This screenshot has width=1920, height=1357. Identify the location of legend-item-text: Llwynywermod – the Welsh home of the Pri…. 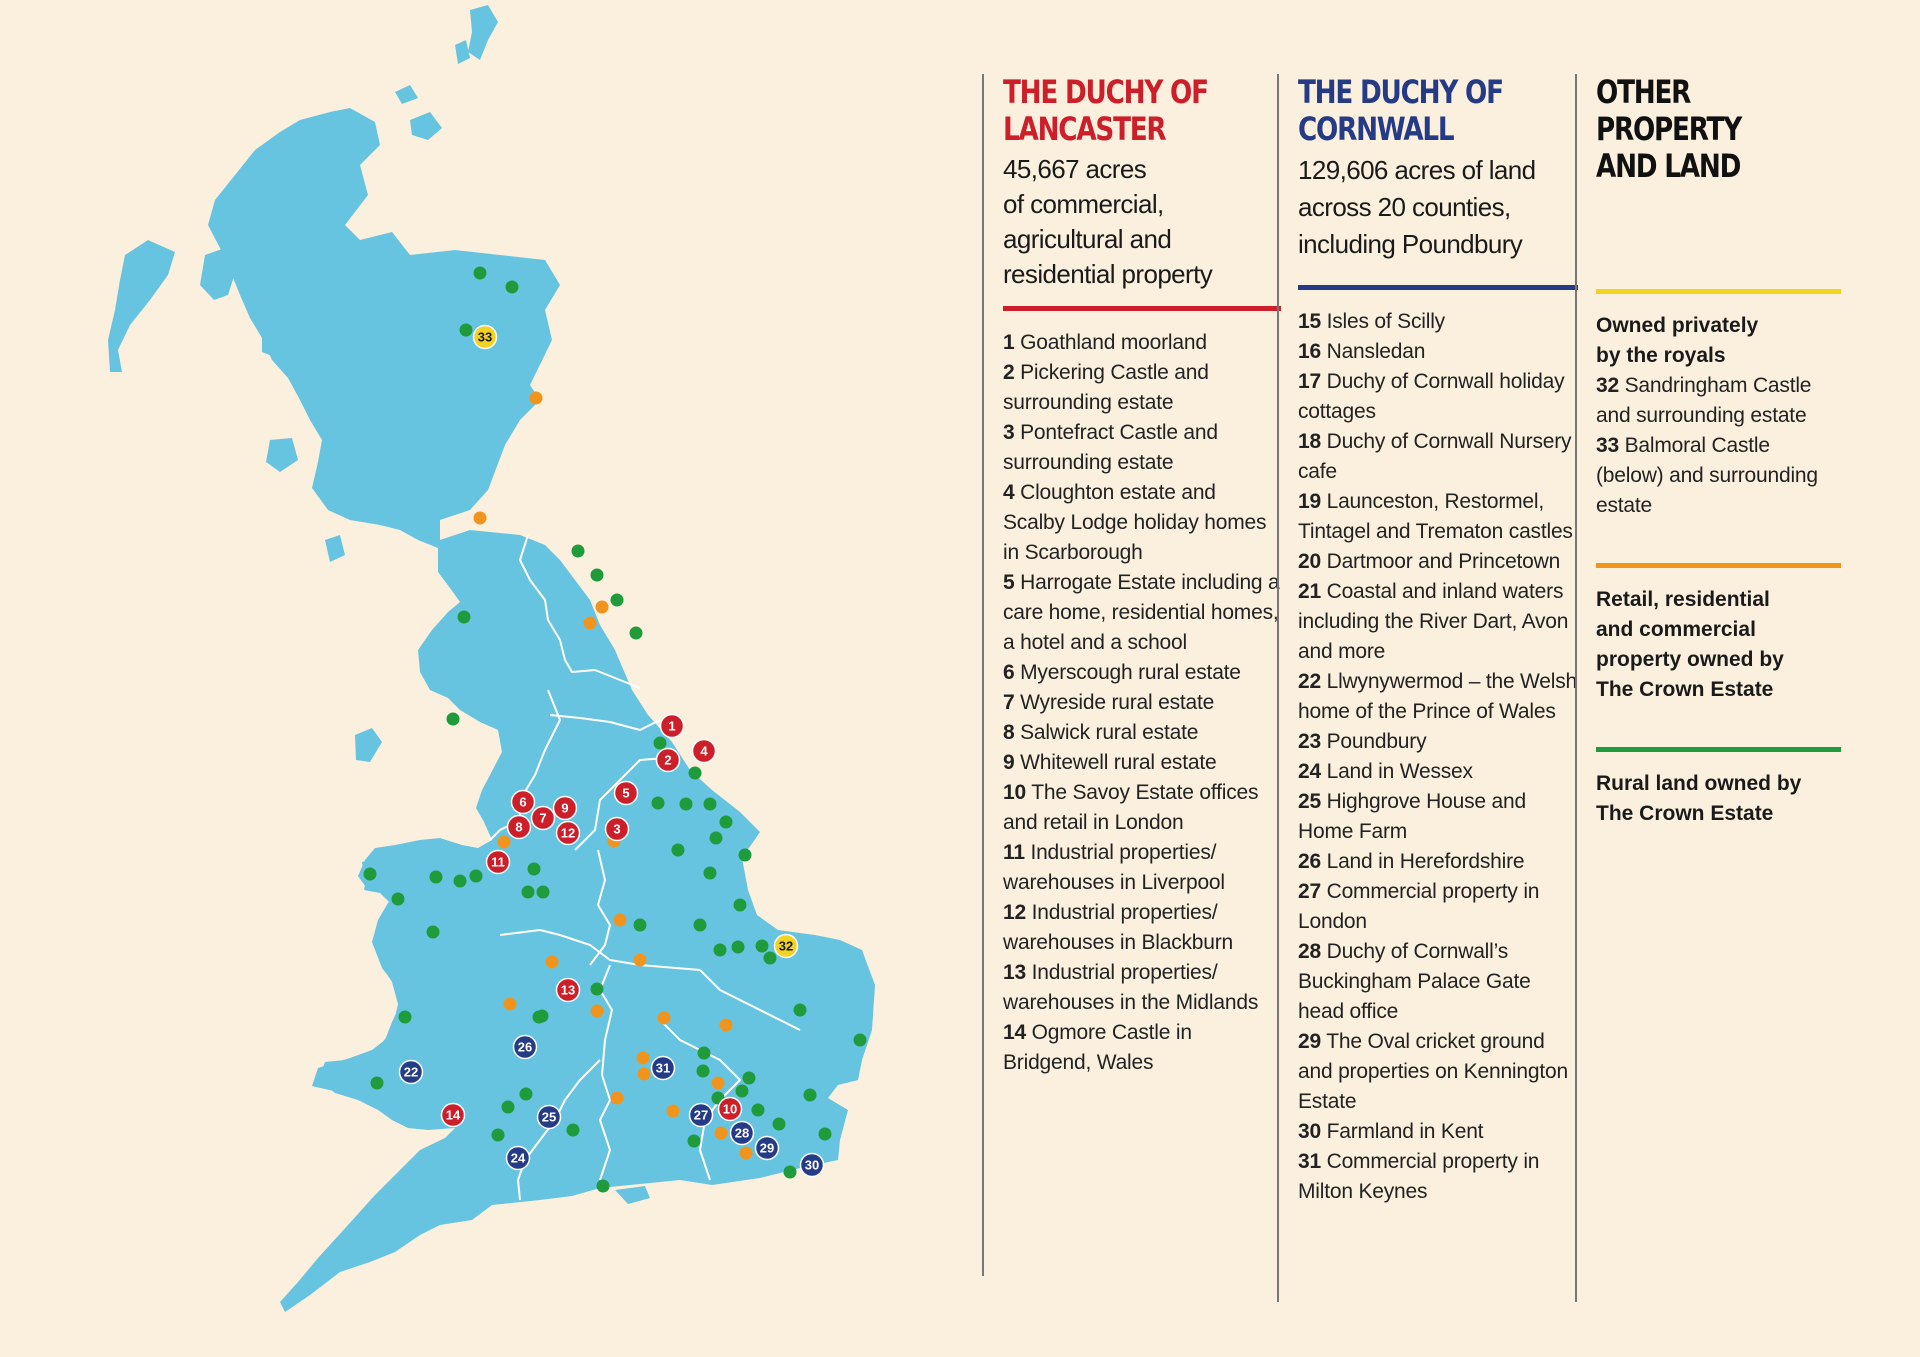
(1438, 696).